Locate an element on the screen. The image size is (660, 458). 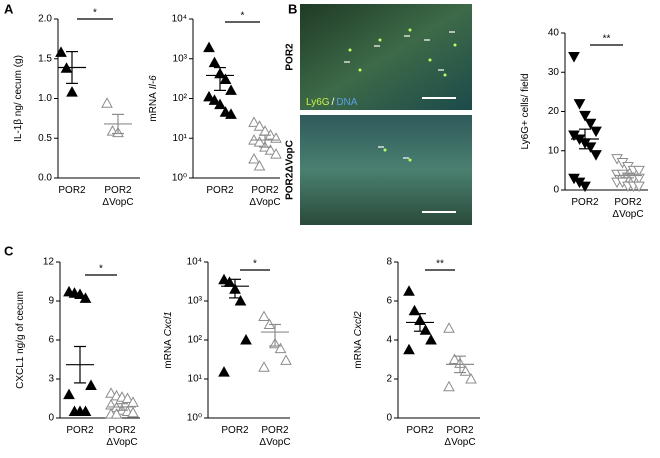
y-axis-label: CXCL1 ng/g of cecum is located at coordinates (20, 340).